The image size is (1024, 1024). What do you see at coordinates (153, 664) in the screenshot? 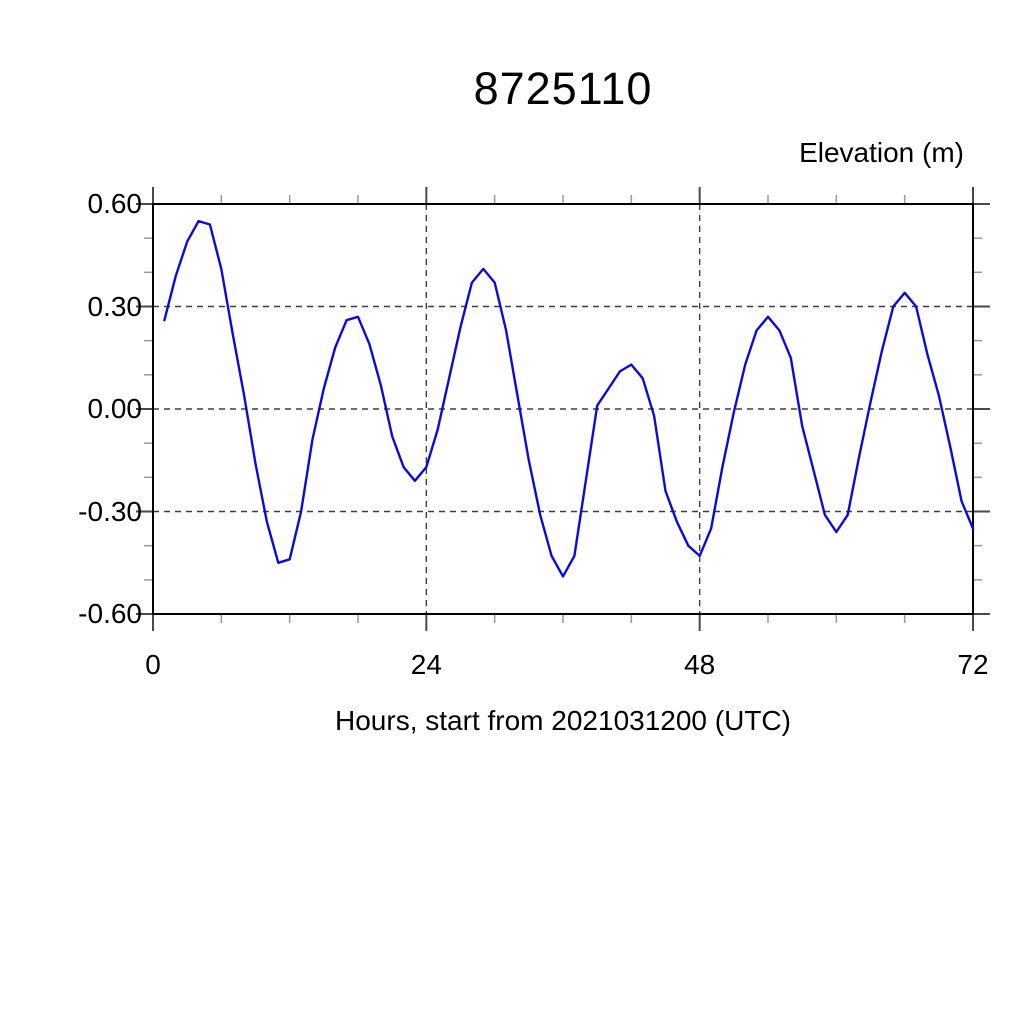
I see `x-tick-label: 0` at bounding box center [153, 664].